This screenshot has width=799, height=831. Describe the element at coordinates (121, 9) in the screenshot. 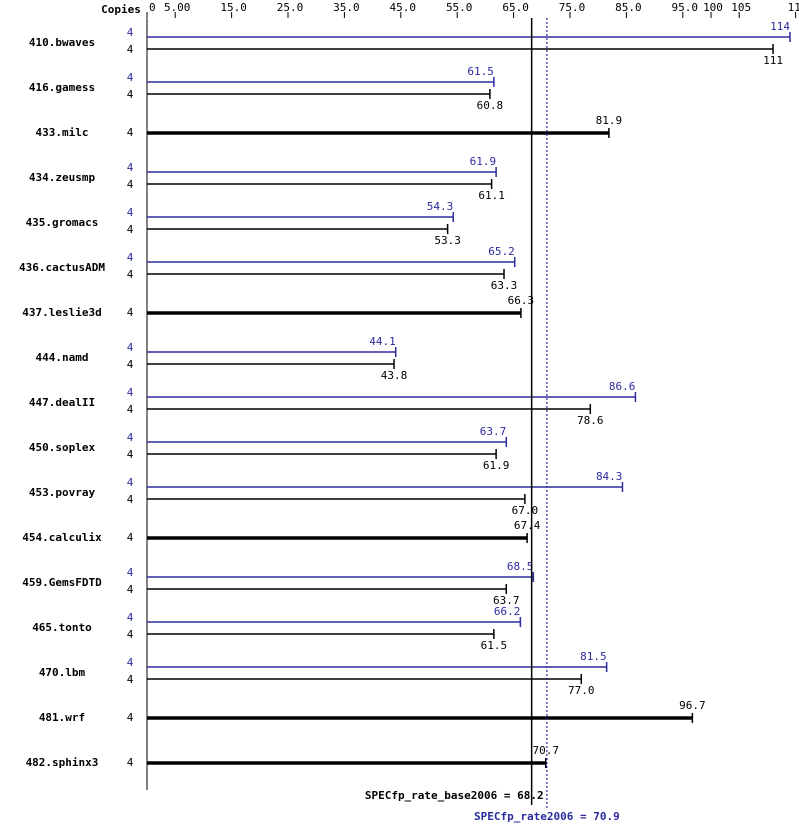

I see `copies-header: Copies` at that location.